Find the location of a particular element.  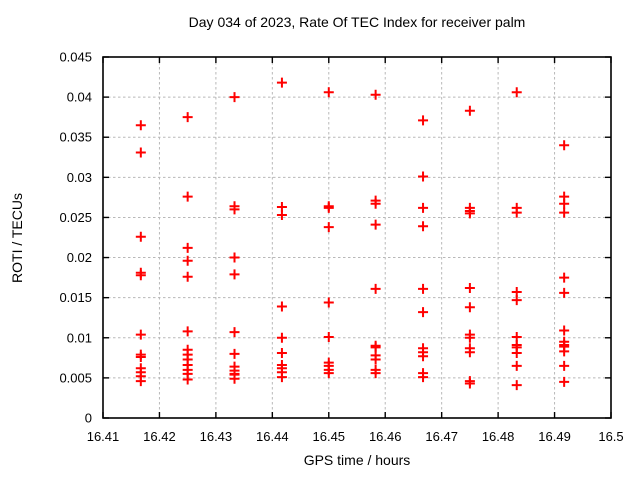

y-tick-label: 0.04 is located at coordinates (79, 97).